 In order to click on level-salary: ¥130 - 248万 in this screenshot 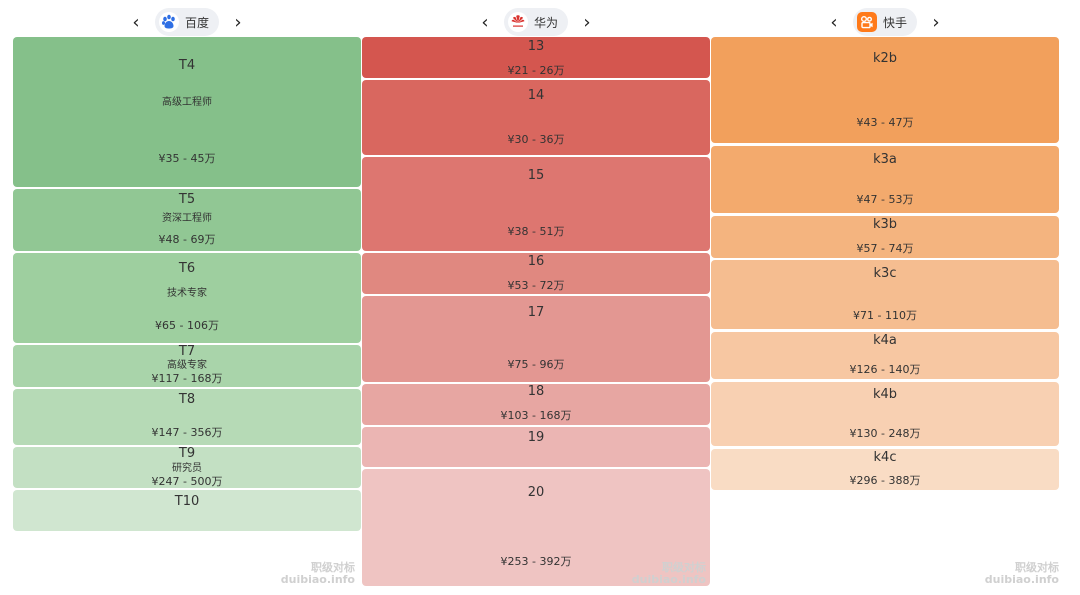, I will do `click(885, 433)`.